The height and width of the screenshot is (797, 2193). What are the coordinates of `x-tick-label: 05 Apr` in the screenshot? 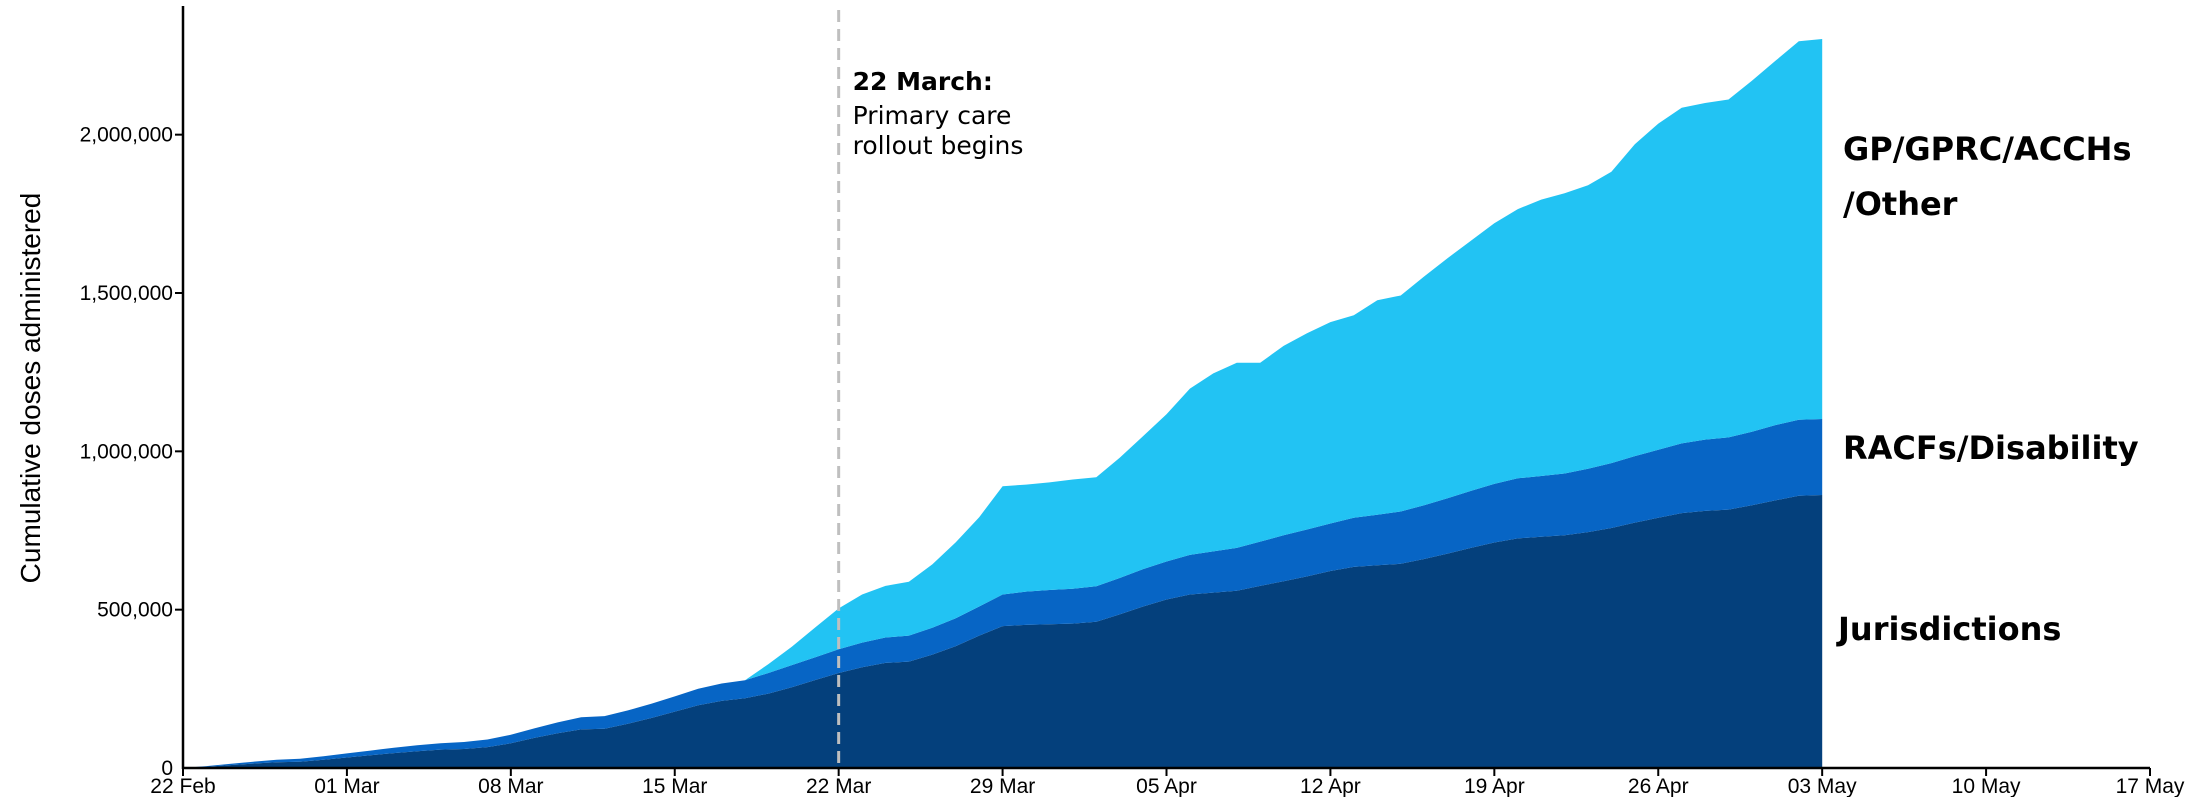 It's located at (1166, 786).